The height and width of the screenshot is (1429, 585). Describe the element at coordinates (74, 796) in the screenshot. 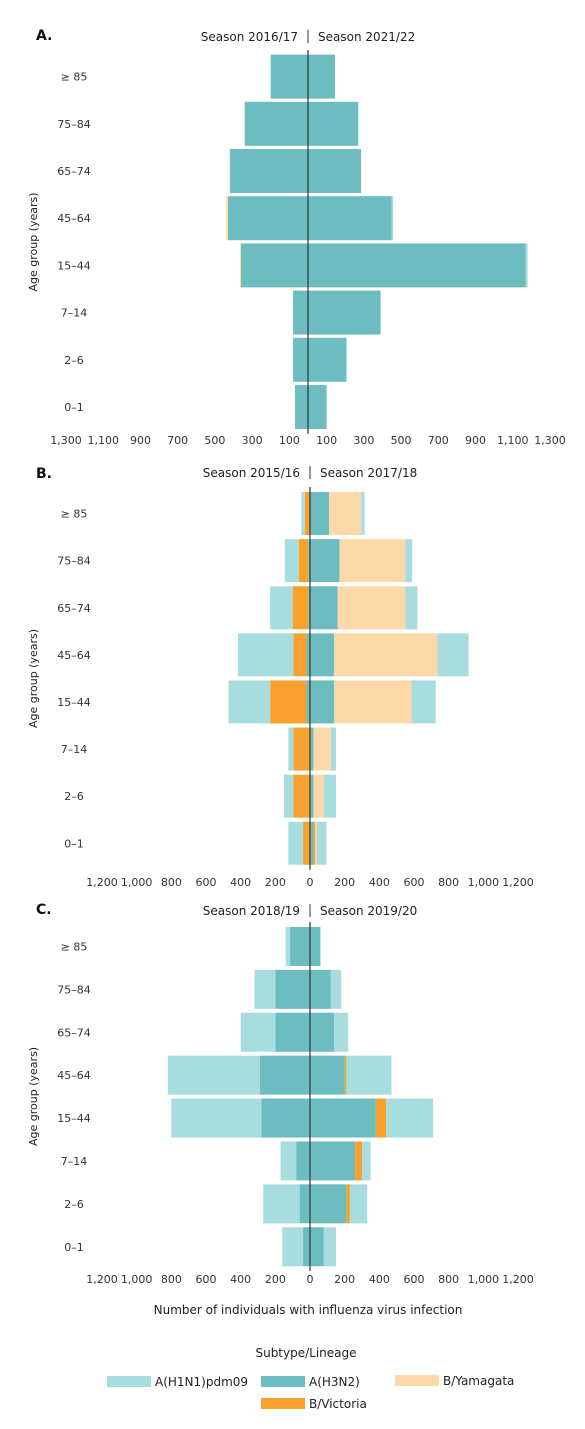

I see `category-label: 2–6` at that location.